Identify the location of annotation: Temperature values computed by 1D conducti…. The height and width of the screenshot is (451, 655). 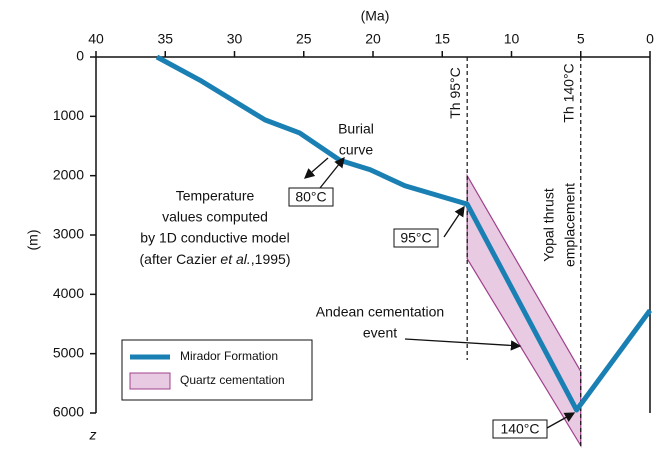
(215, 227).